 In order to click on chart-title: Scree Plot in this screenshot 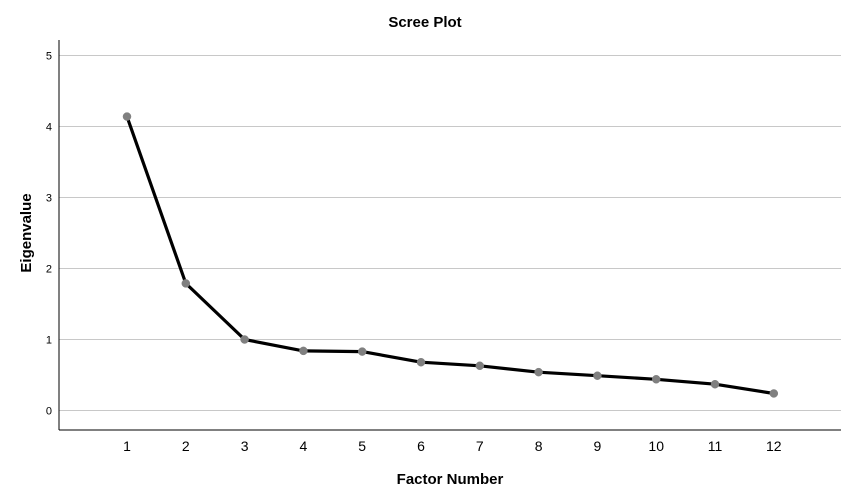, I will do `click(424, 22)`.